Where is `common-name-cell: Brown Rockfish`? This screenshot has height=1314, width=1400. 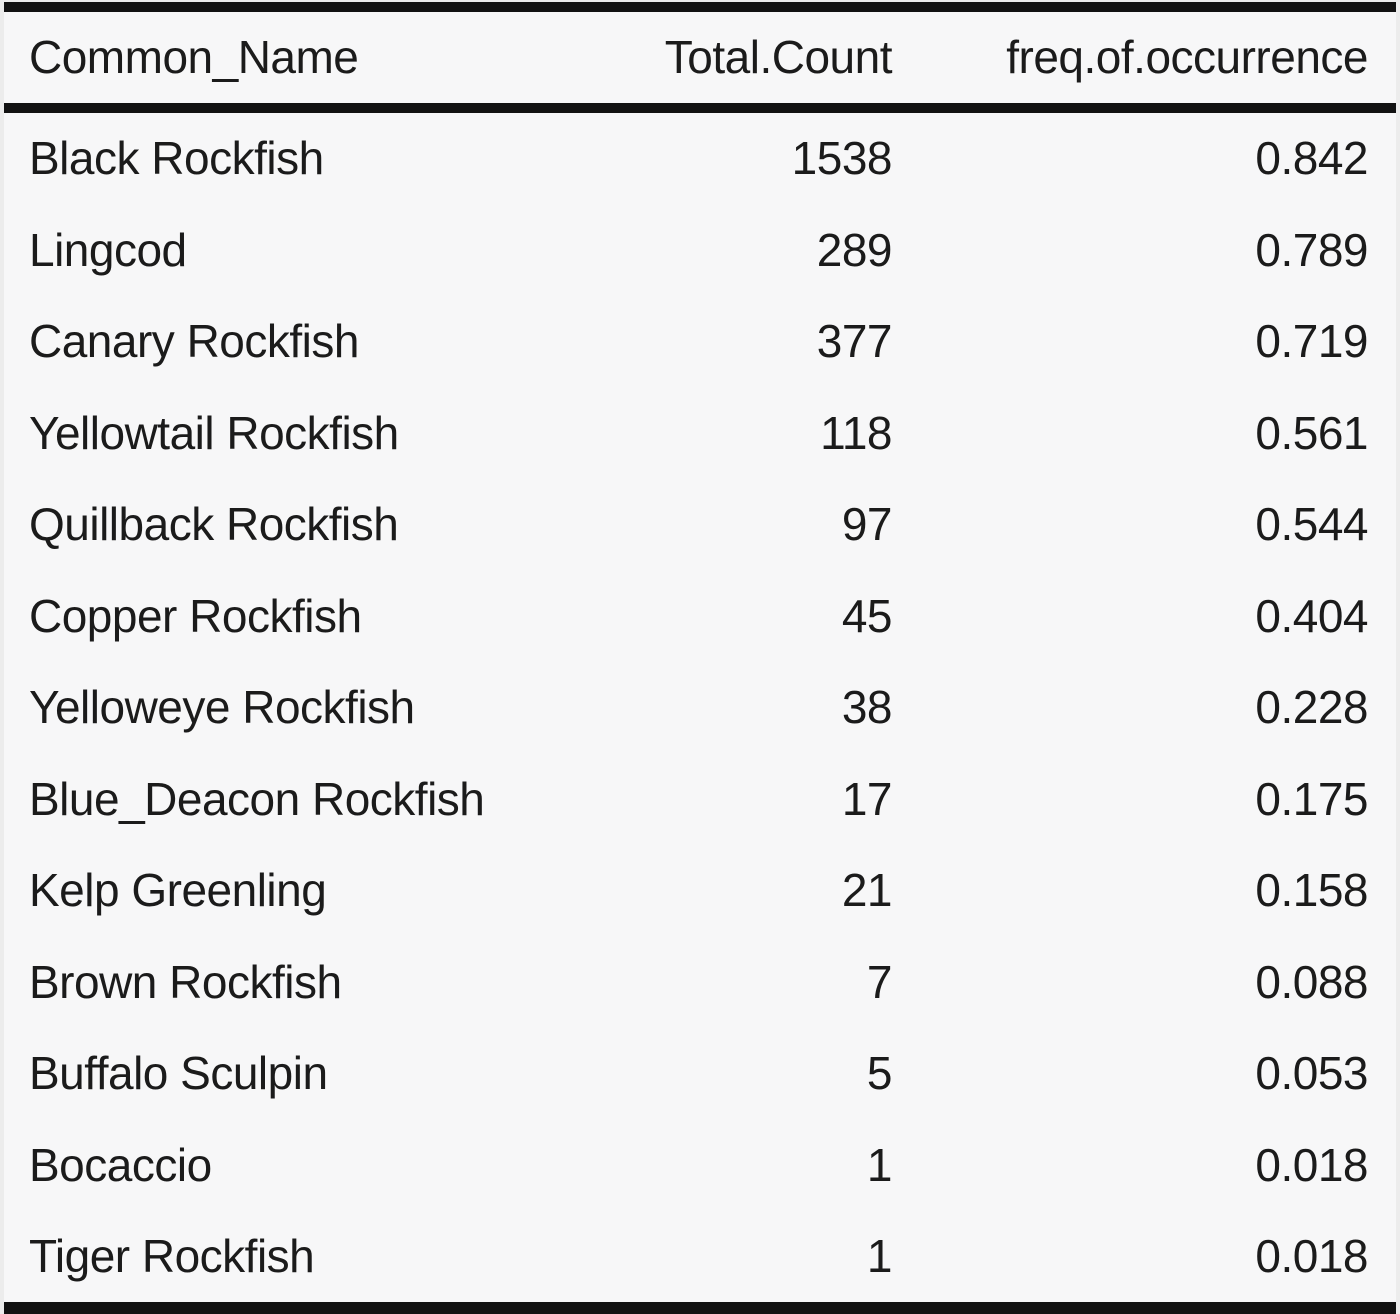 common-name-cell: Brown Rockfish is located at coordinates (185, 981).